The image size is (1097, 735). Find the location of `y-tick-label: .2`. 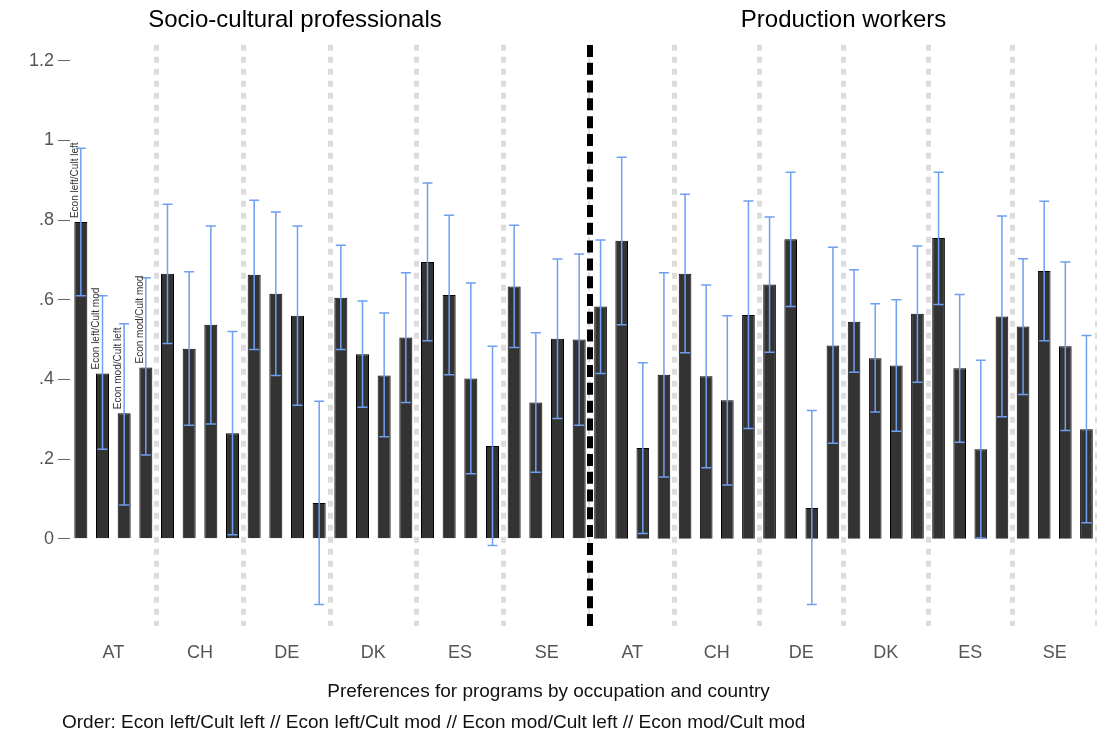

y-tick-label: .2 is located at coordinates (46, 458).